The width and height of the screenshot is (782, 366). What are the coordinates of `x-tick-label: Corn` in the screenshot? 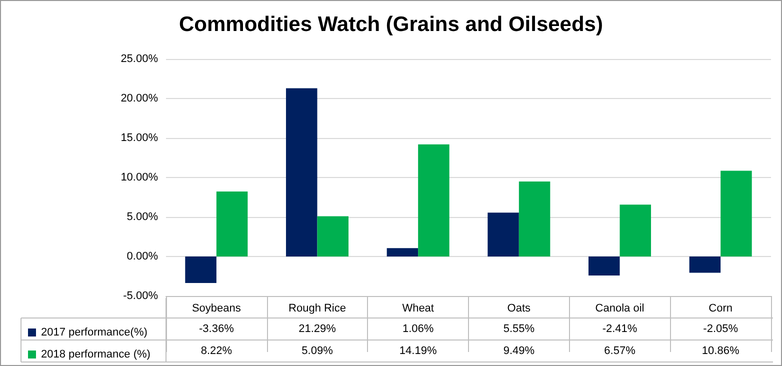 It's located at (720, 308).